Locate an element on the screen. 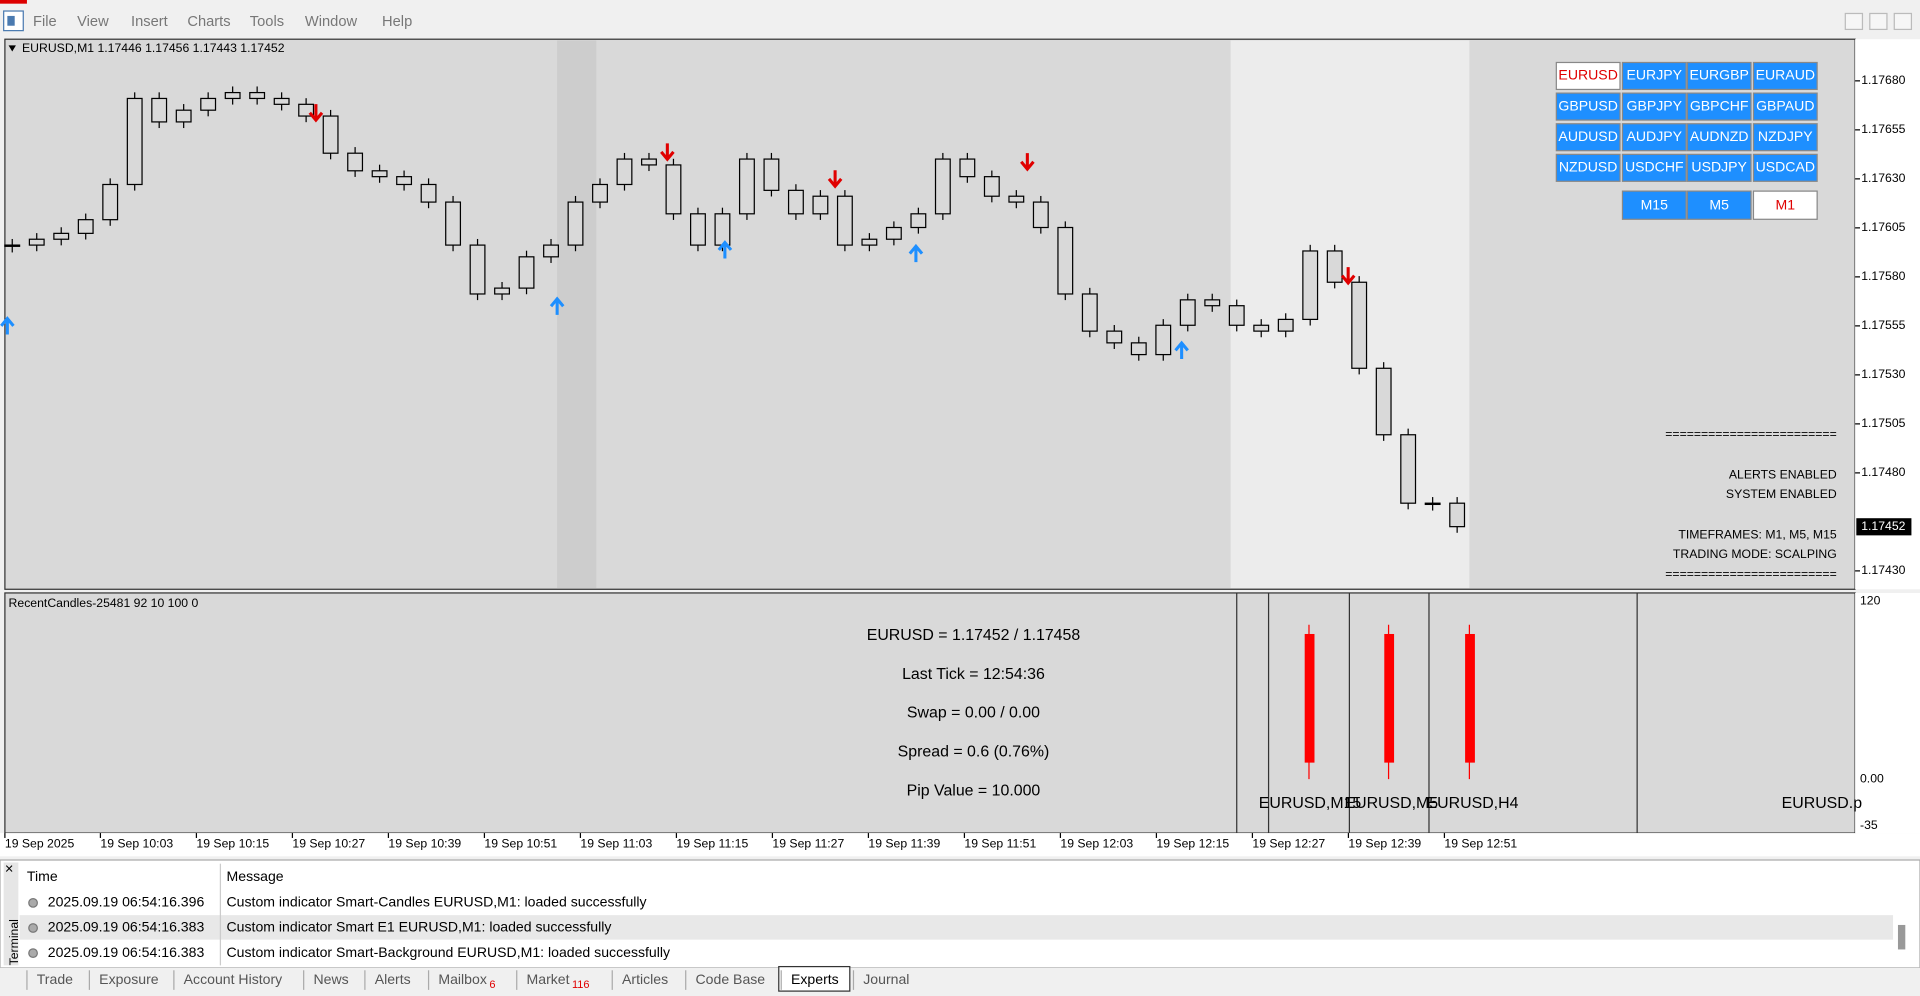 This screenshot has height=996, width=1920. symbol-button-label: NZDJPY is located at coordinates (1785, 136).